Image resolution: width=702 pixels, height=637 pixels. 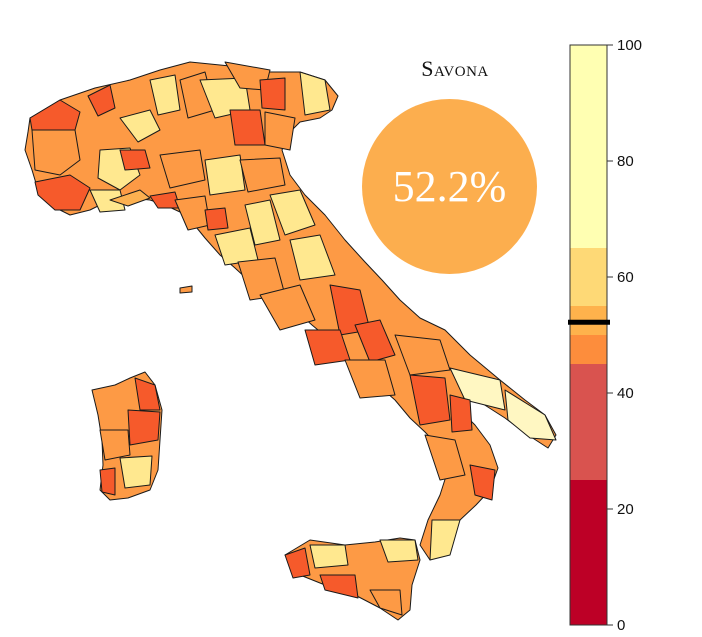 What do you see at coordinates (625, 277) in the screenshot?
I see `legend-tick-label-3: 60` at bounding box center [625, 277].